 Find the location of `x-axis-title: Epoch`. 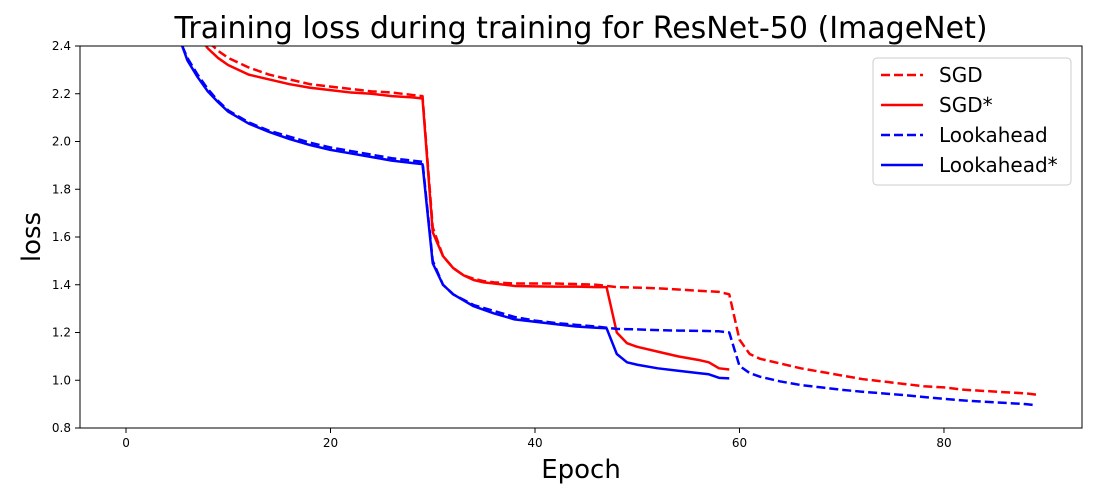

x-axis-title: Epoch is located at coordinates (581, 470).